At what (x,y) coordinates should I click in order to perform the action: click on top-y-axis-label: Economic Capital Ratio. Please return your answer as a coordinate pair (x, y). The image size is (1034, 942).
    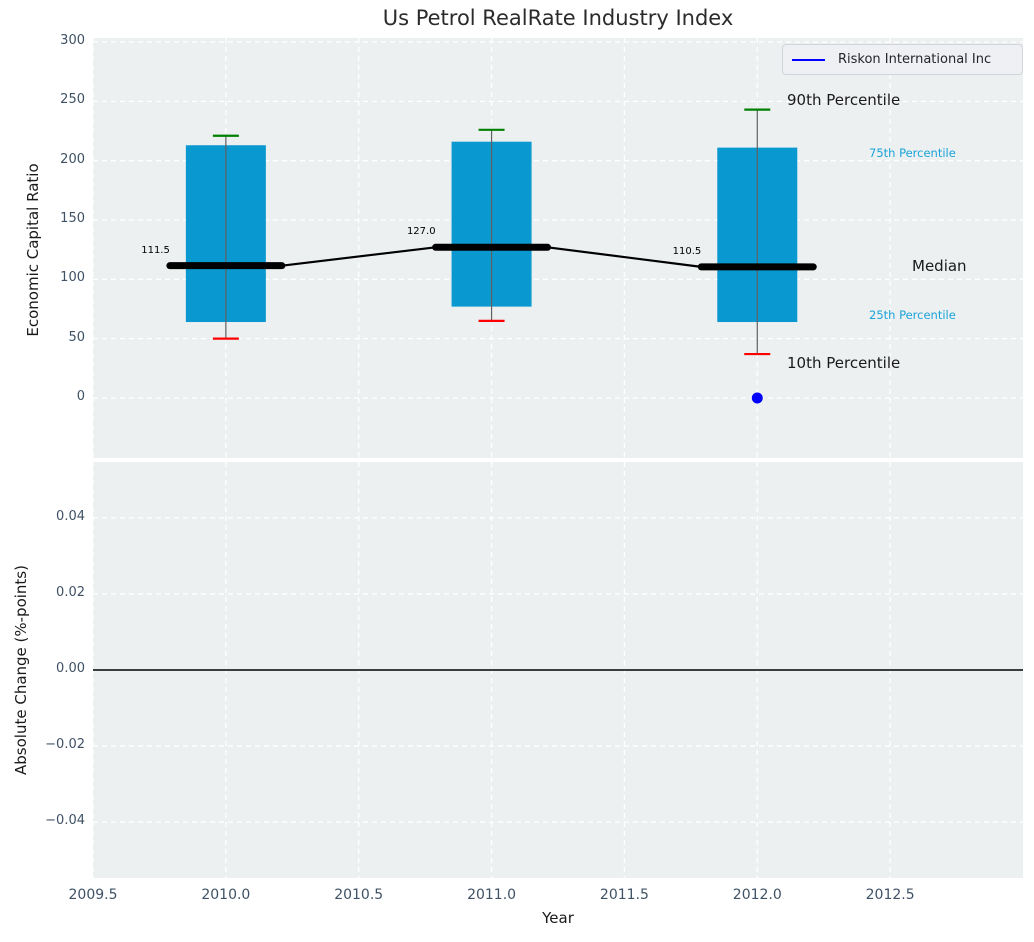
    Looking at the image, I should click on (33, 250).